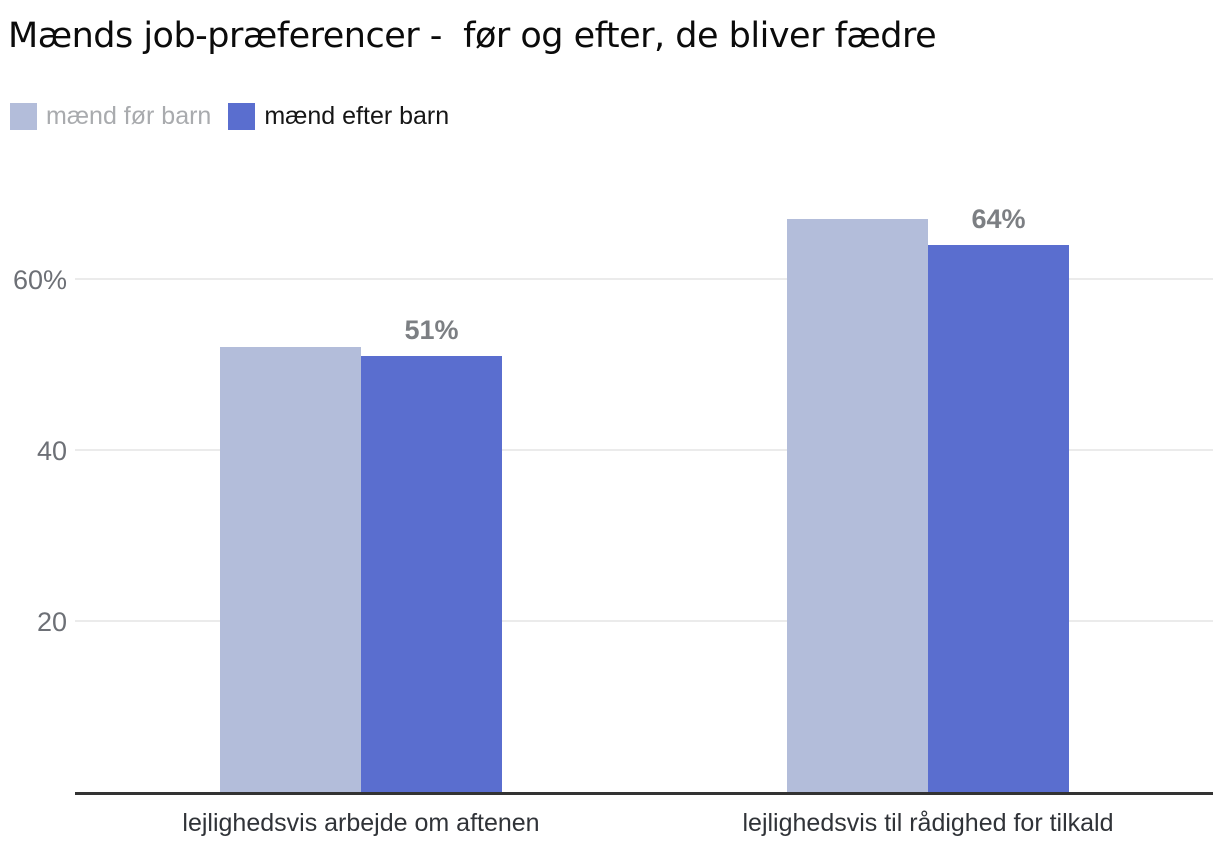 This screenshot has height=856, width=1220. I want to click on bar-maend-efter-barn-group1, so click(431, 573).